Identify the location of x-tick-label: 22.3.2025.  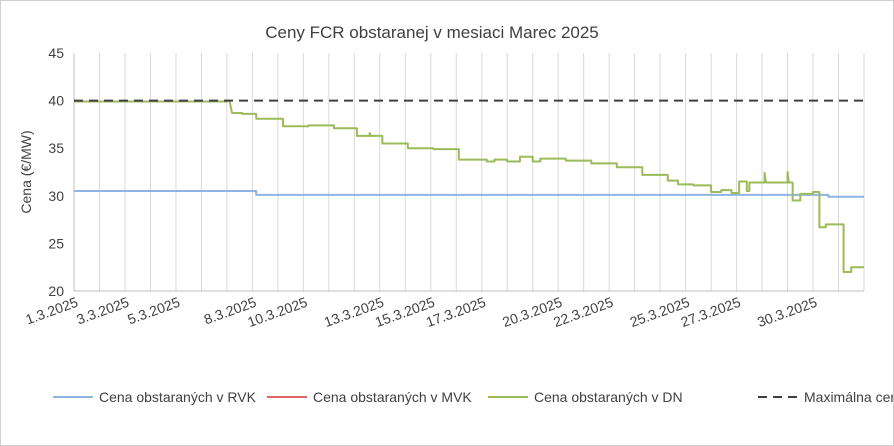
(583, 312).